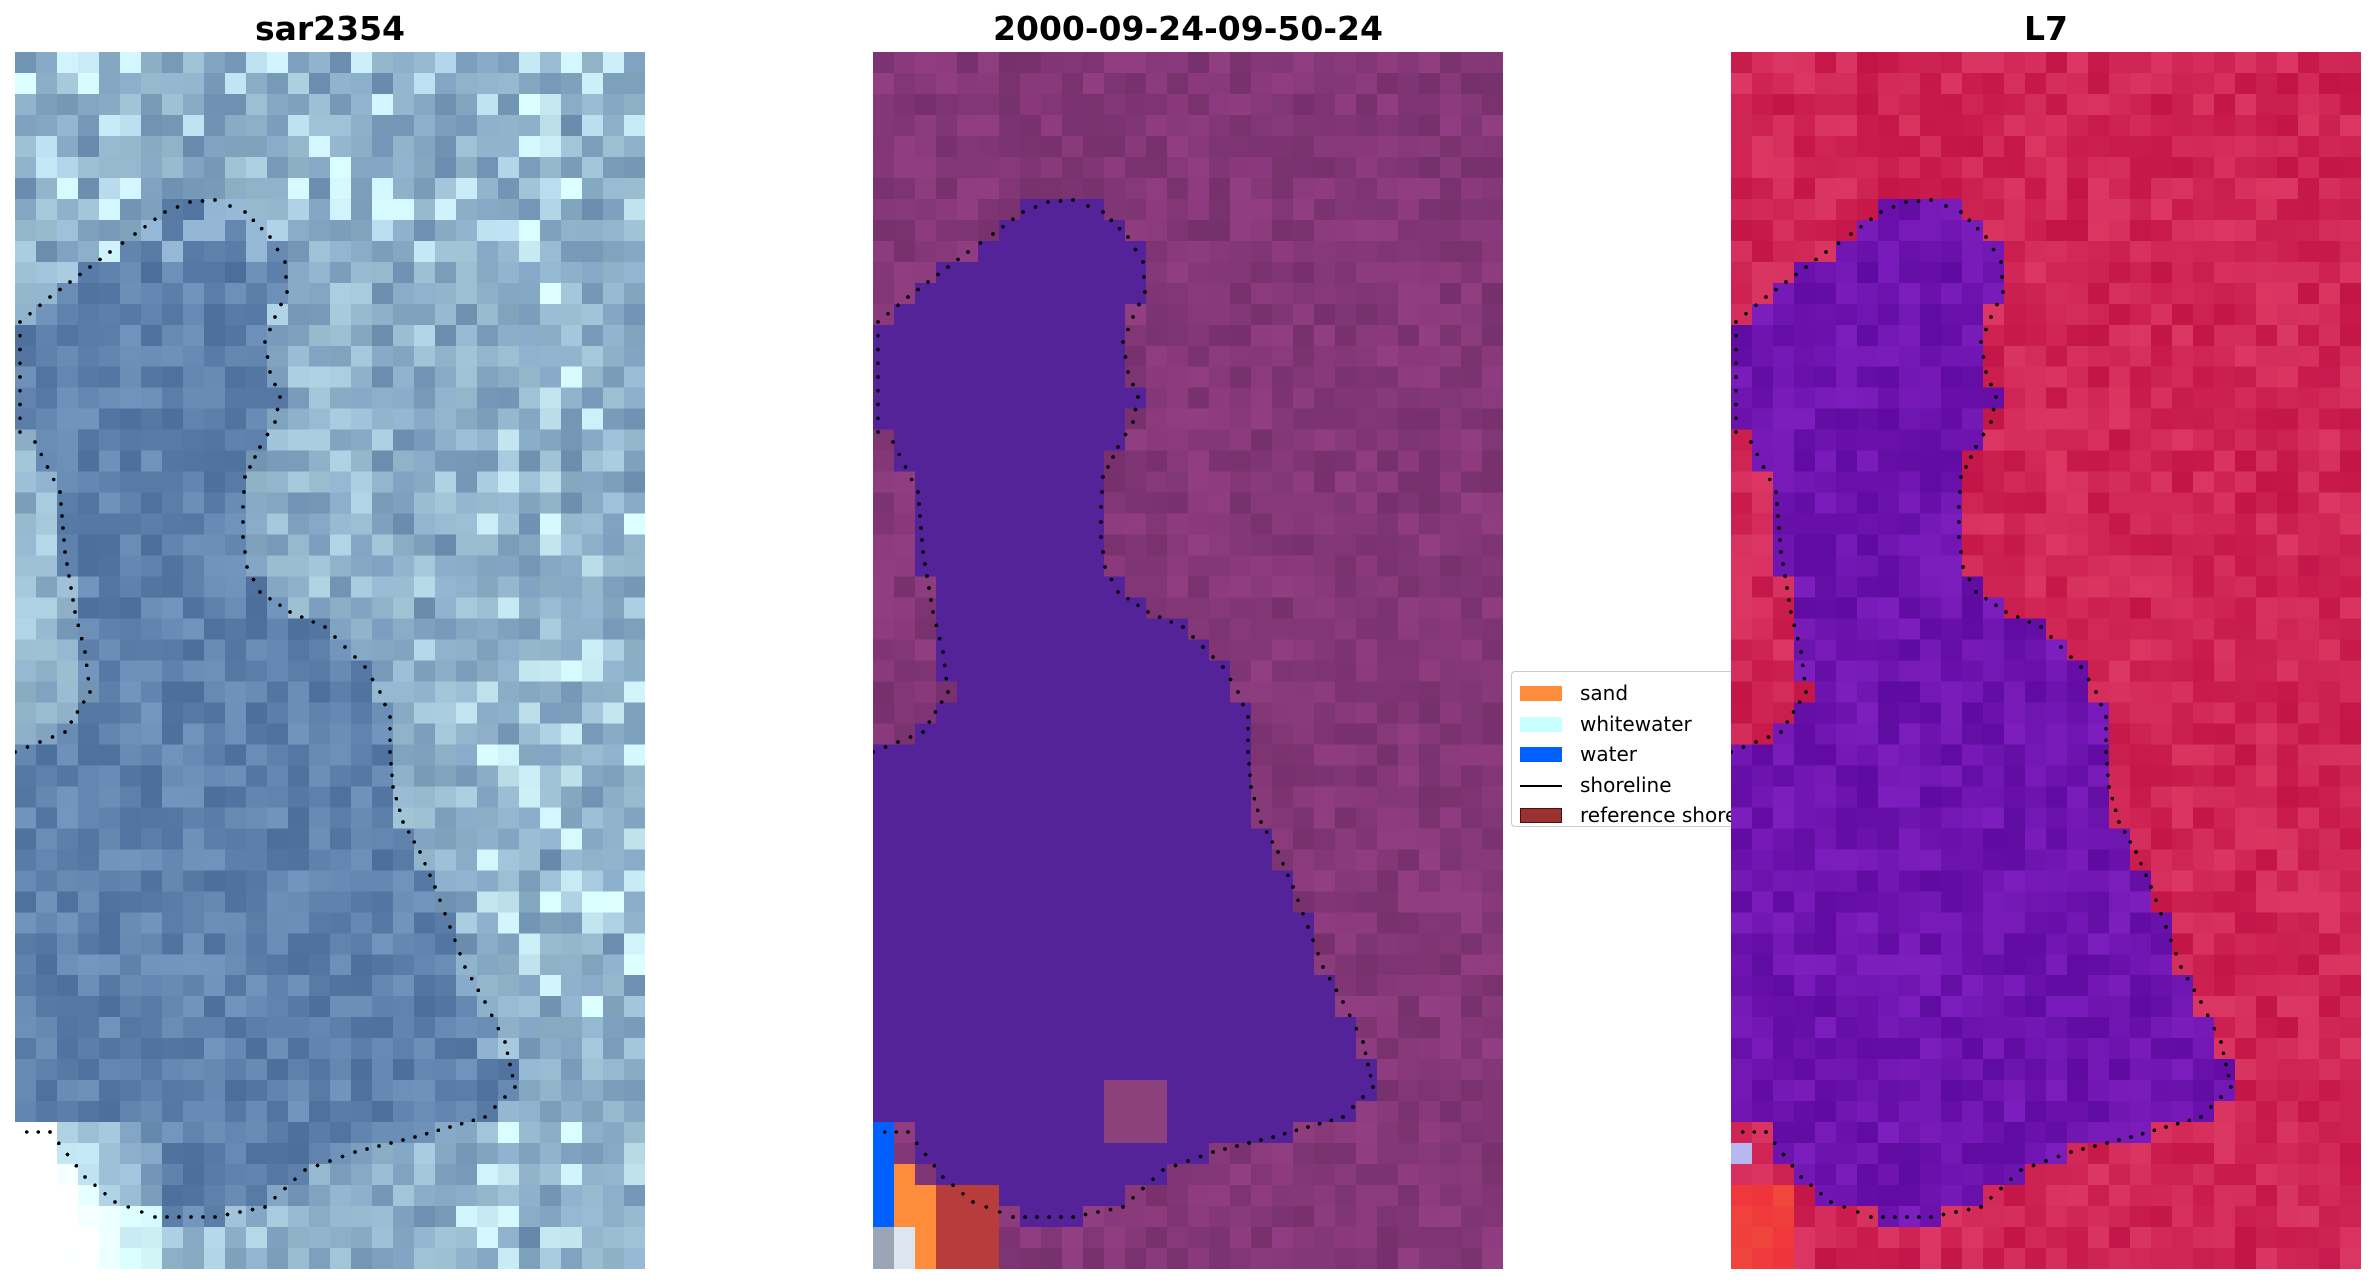 This screenshot has width=2373, height=1283. I want to click on legend-label-reference-shoreline: reference shoreline, so click(1655, 815).